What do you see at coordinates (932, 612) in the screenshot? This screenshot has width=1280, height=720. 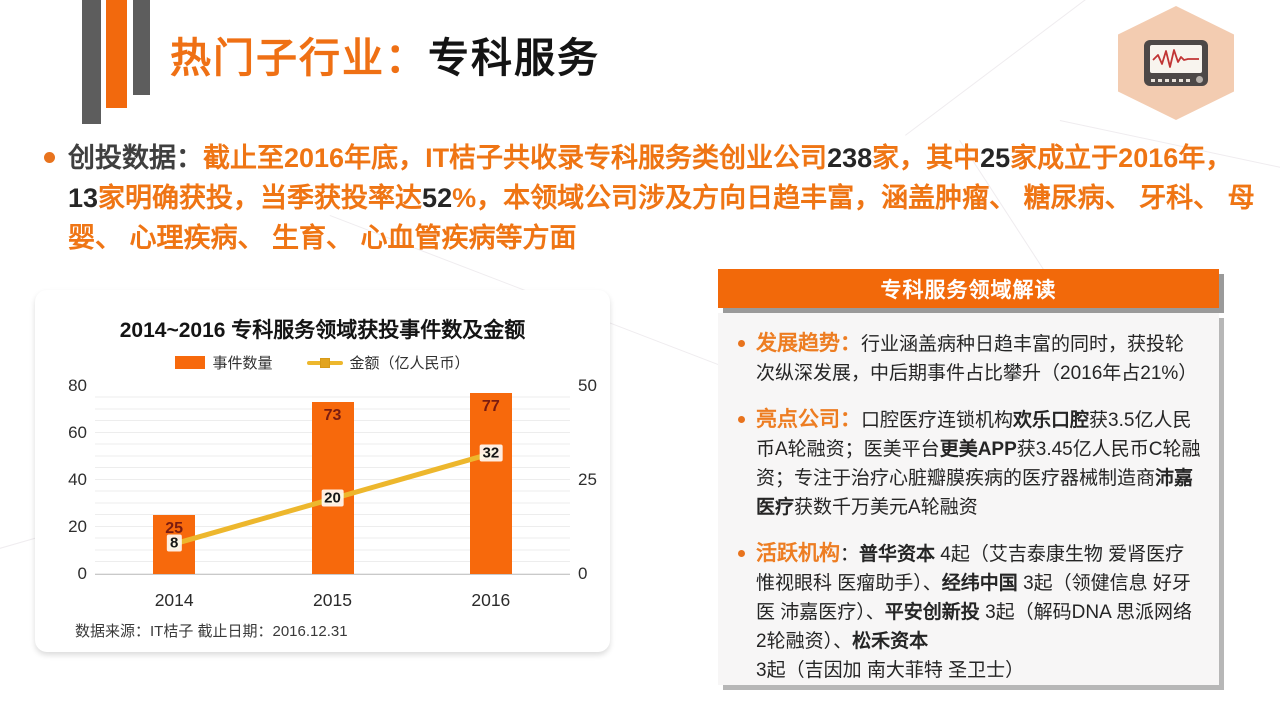 I see `bullet-seg: 平安创新投` at bounding box center [932, 612].